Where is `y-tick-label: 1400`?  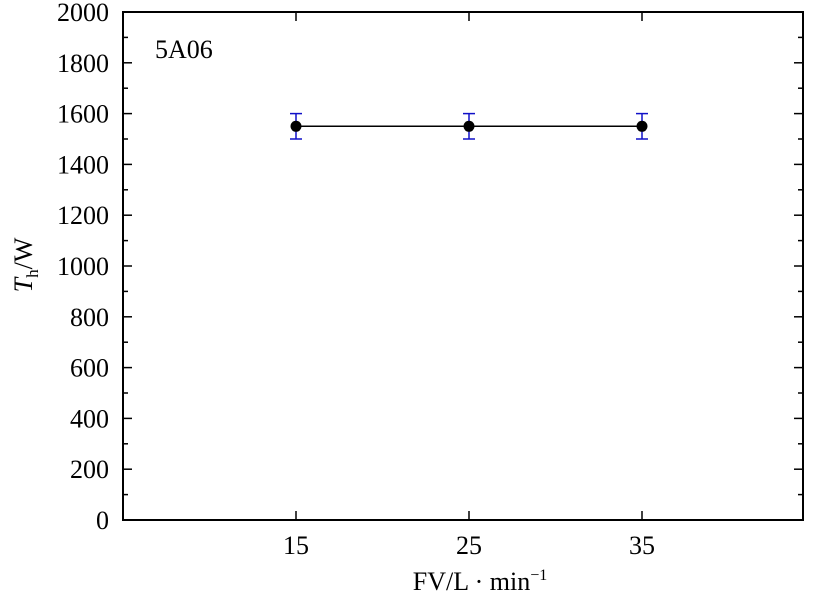
y-tick-label: 1400 is located at coordinates (83, 164).